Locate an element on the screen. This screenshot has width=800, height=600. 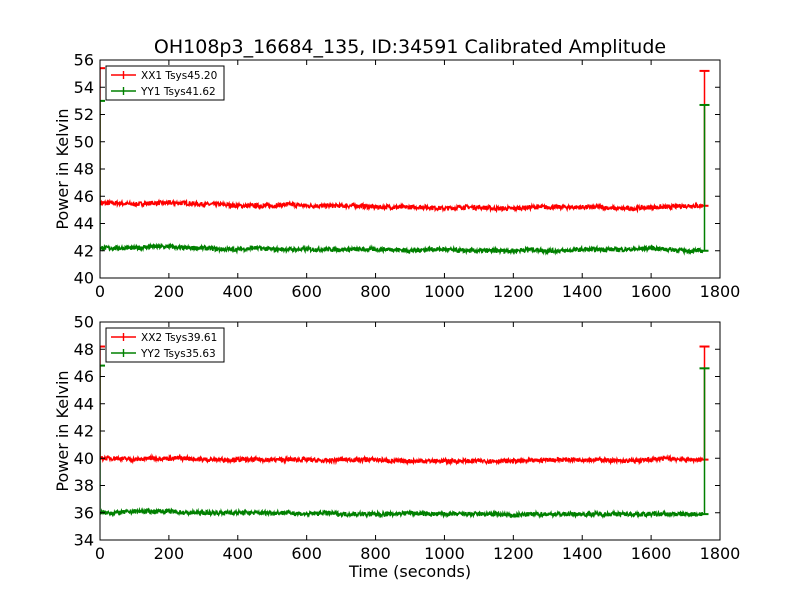
x-tick-label: 400 is located at coordinates (238, 291).